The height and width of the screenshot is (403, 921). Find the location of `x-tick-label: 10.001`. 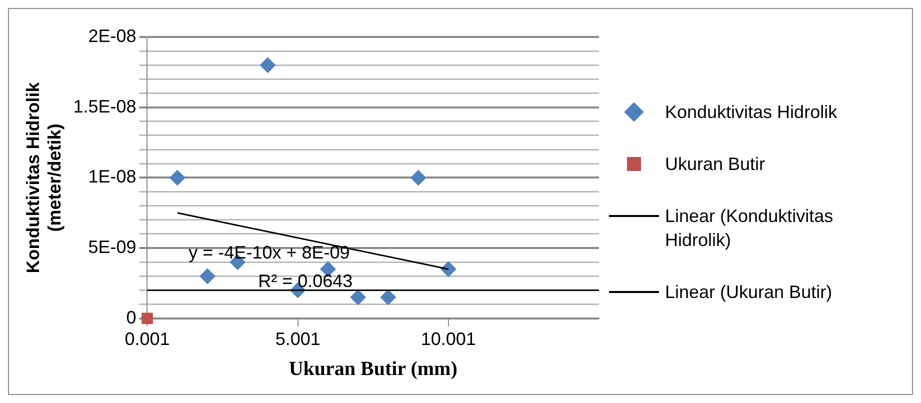

x-tick-label: 10.001 is located at coordinates (448, 339).